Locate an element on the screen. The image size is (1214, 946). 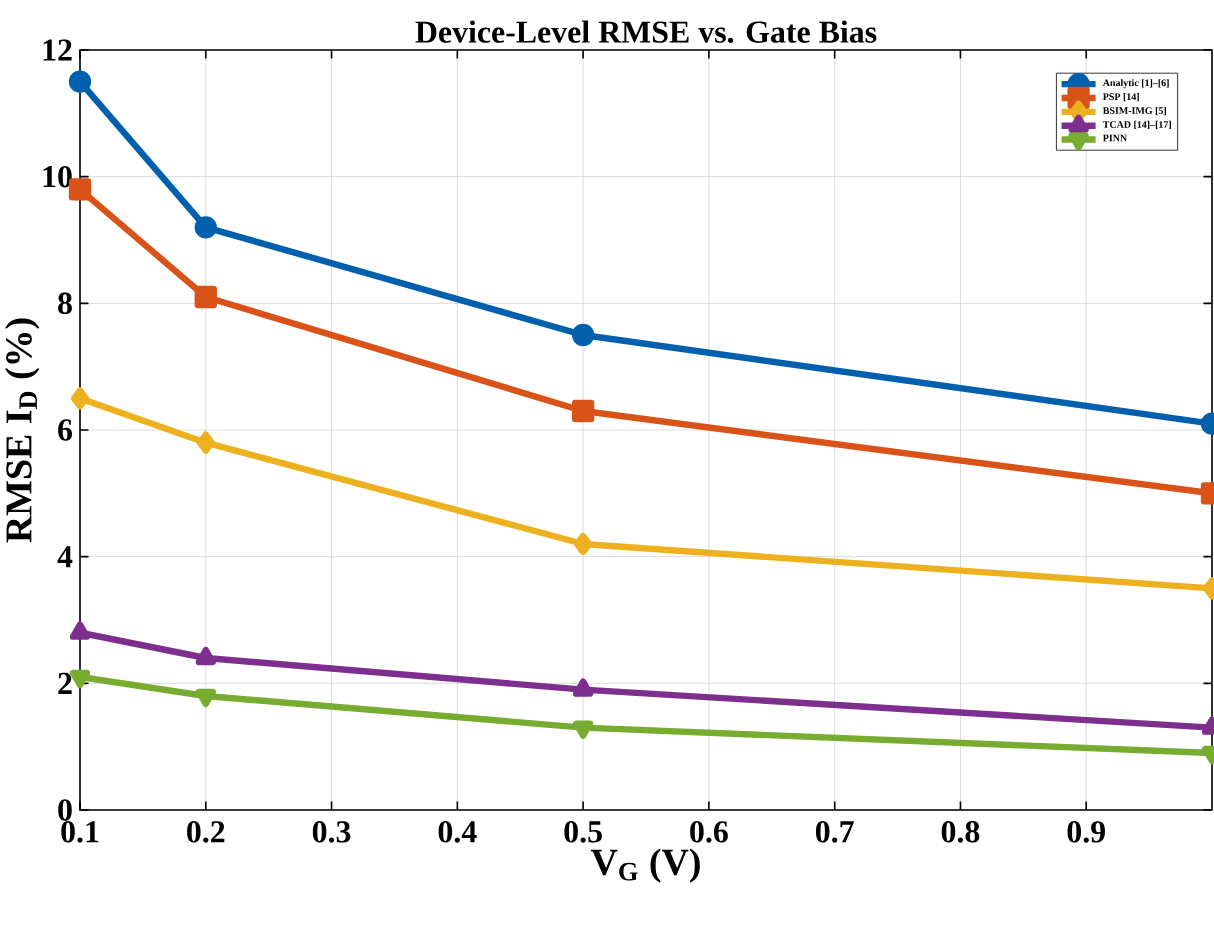
x-tick-label: 0.2 is located at coordinates (206, 832).